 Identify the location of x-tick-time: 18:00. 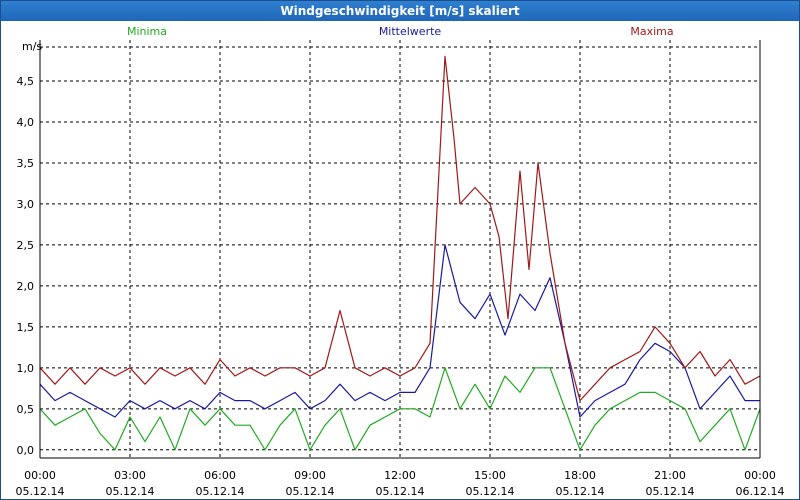
(580, 475).